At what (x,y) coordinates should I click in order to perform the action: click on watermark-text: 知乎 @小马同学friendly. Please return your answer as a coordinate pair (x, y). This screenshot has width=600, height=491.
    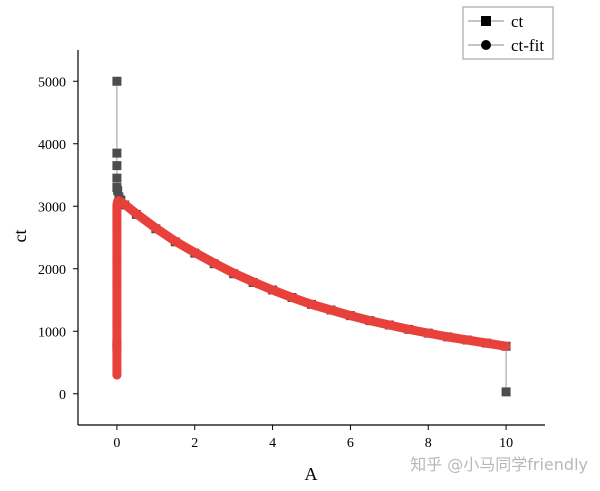
    Looking at the image, I should click on (499, 464).